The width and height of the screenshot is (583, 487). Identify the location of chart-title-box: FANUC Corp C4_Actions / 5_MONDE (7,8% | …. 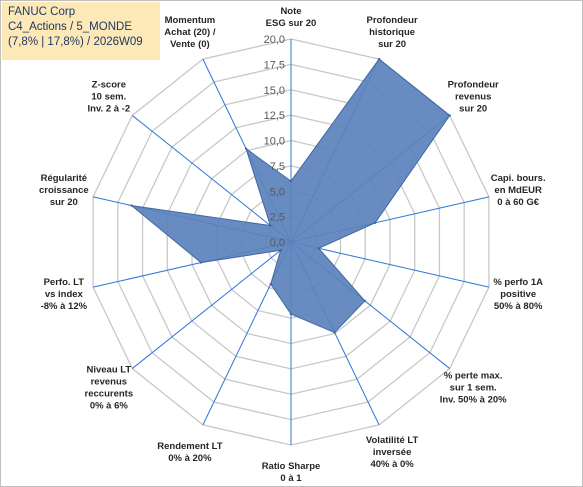
(81, 31).